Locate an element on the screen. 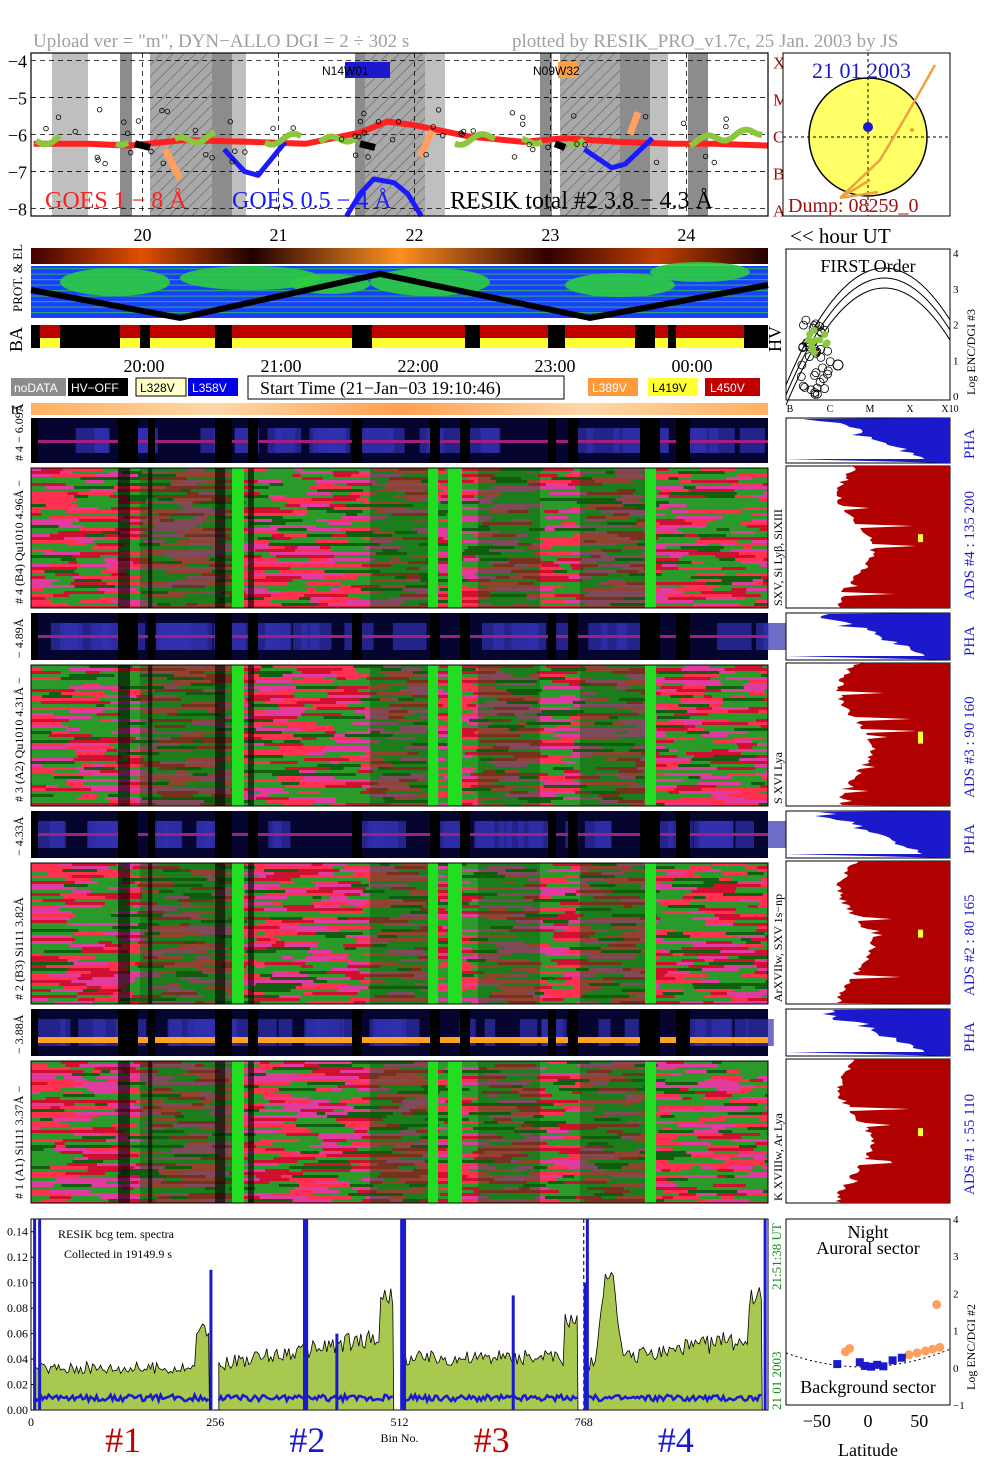  sun-date: 21 01 2003 is located at coordinates (861, 70).